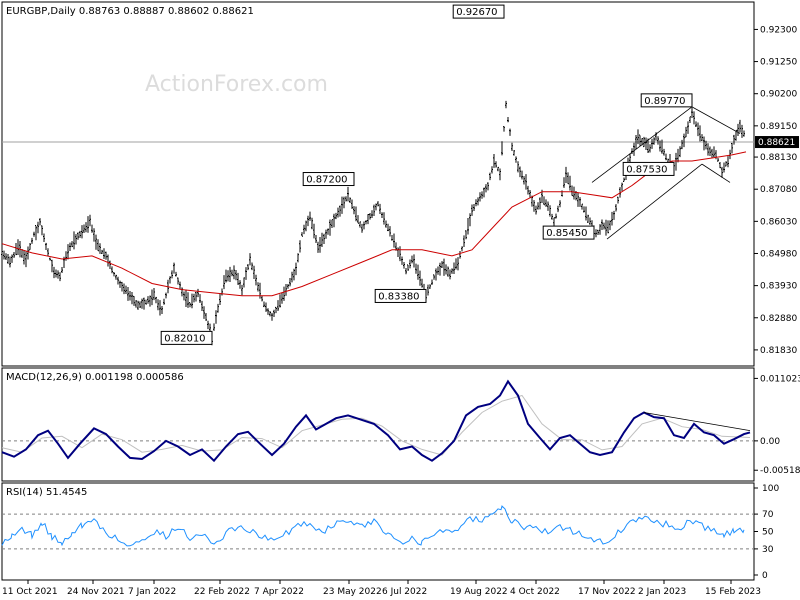 This screenshot has height=600, width=800. Describe the element at coordinates (236, 84) in the screenshot. I see `watermark: ActionForex.com` at that location.